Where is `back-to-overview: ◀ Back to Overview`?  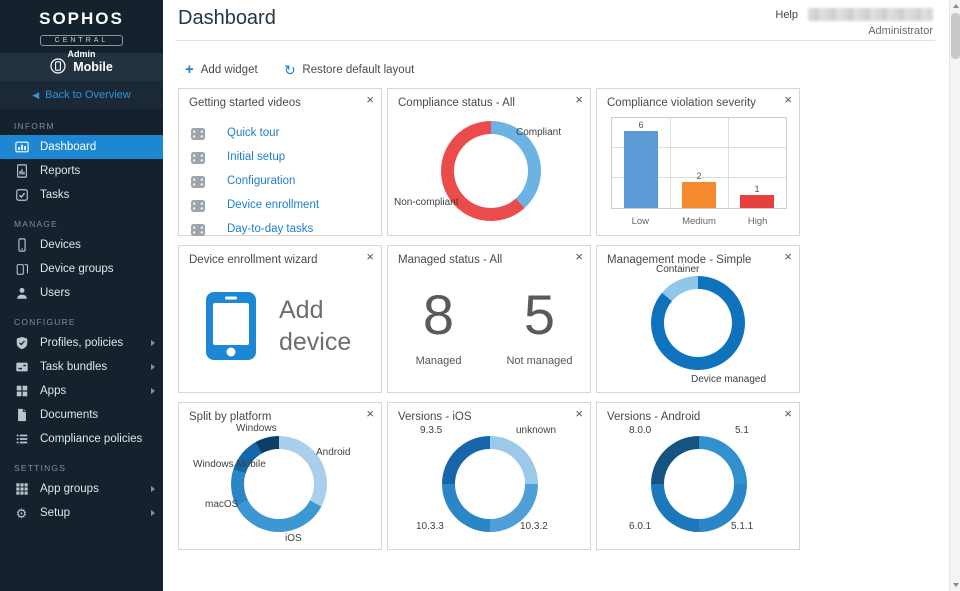 back-to-overview: ◀ Back to Overview is located at coordinates (81, 95).